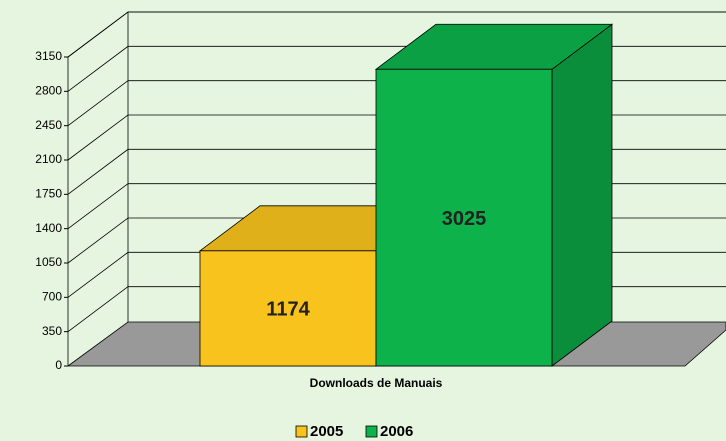 The height and width of the screenshot is (441, 726). I want to click on y-tick-label: 2450, so click(48, 125).